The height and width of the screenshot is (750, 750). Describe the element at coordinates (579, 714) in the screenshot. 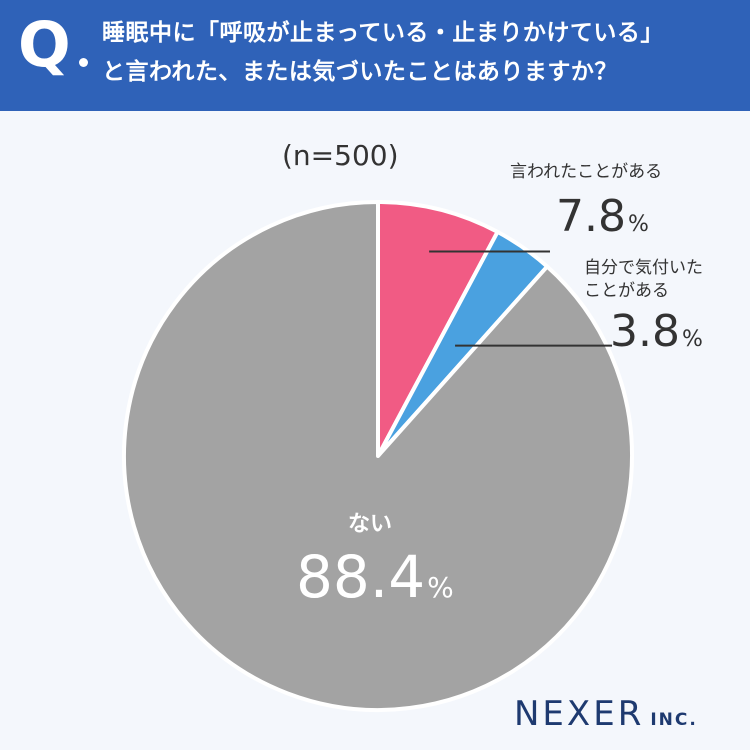

I see `brand-name: NEXER` at that location.